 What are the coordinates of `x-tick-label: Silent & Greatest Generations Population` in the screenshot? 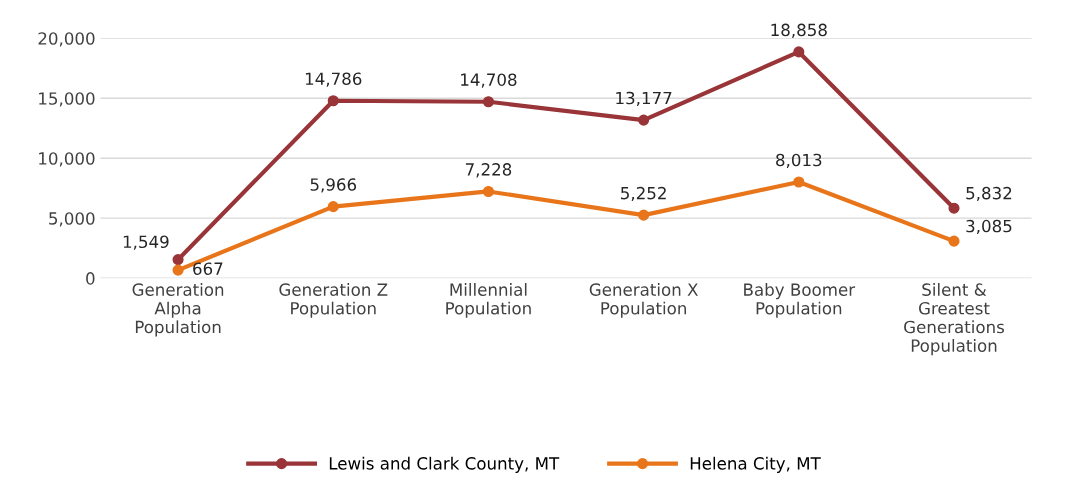 It's located at (954, 319).